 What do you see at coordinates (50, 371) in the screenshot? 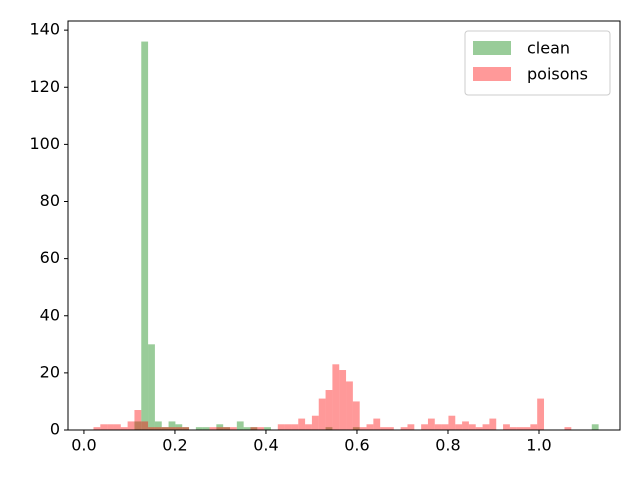
I see `y-tick-label: 20` at bounding box center [50, 371].